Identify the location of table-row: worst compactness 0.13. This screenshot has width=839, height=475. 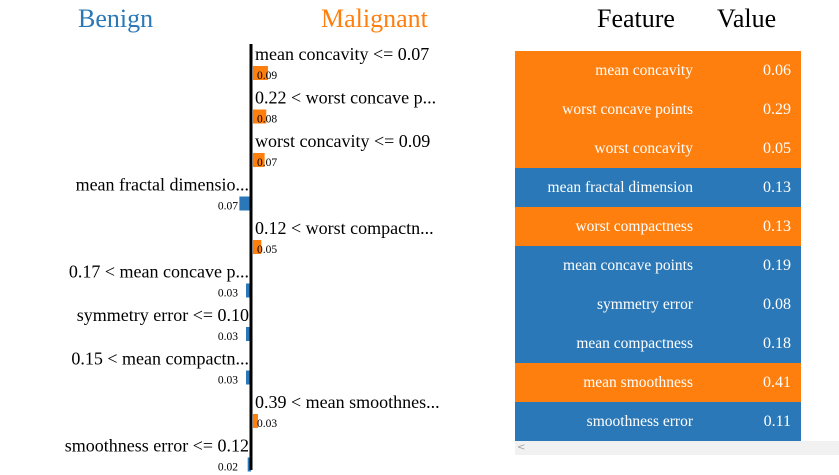
(658, 226).